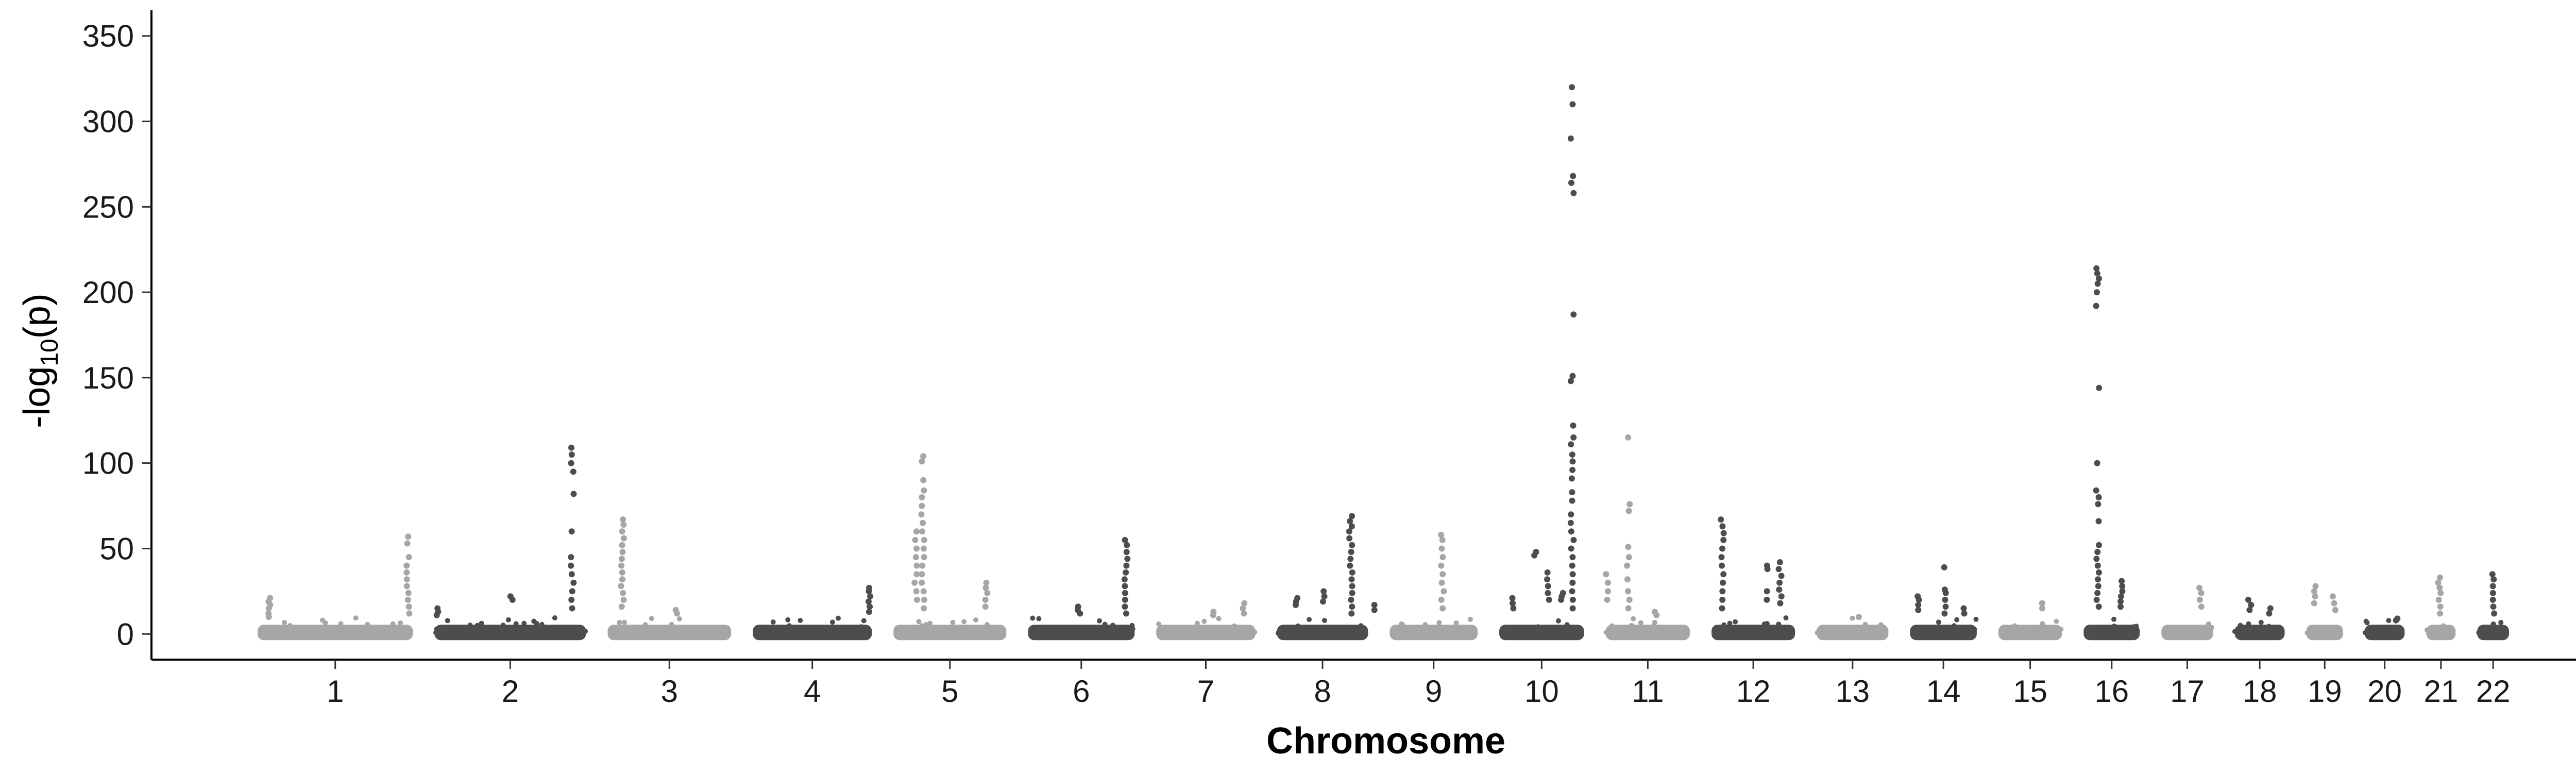 Image resolution: width=2576 pixels, height=773 pixels. Describe the element at coordinates (49, 352) in the screenshot. I see `y-axis-title-subscript: 10` at that location.